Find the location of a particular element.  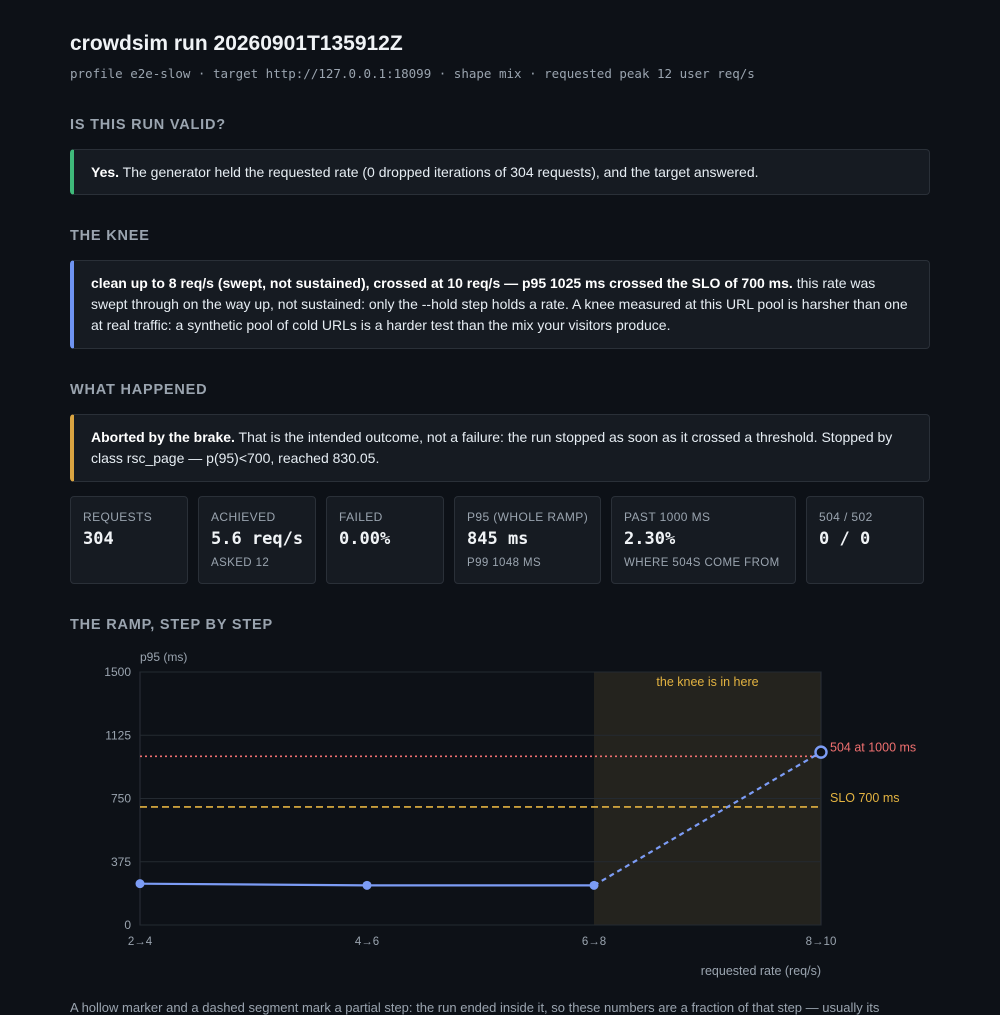

stat-achieved: ACHIEVED 5.6 req/s ASKED 12 is located at coordinates (257, 540).